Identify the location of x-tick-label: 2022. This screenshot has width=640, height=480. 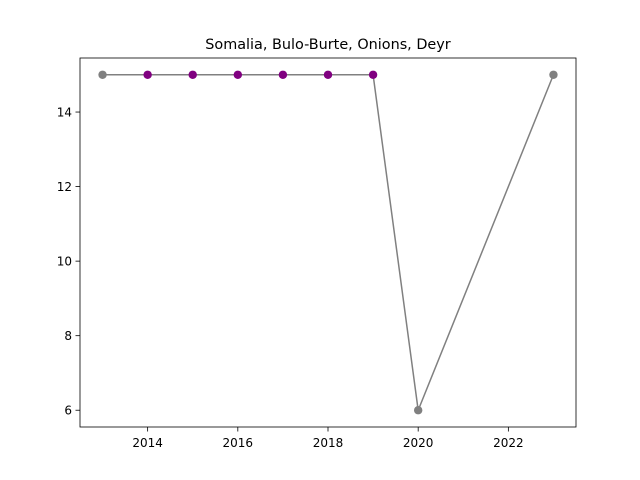
(508, 443).